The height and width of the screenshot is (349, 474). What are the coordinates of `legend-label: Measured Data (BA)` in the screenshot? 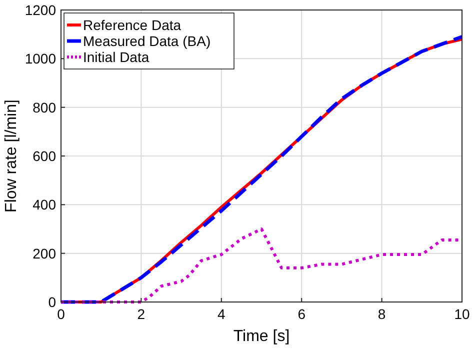 It's located at (147, 41).